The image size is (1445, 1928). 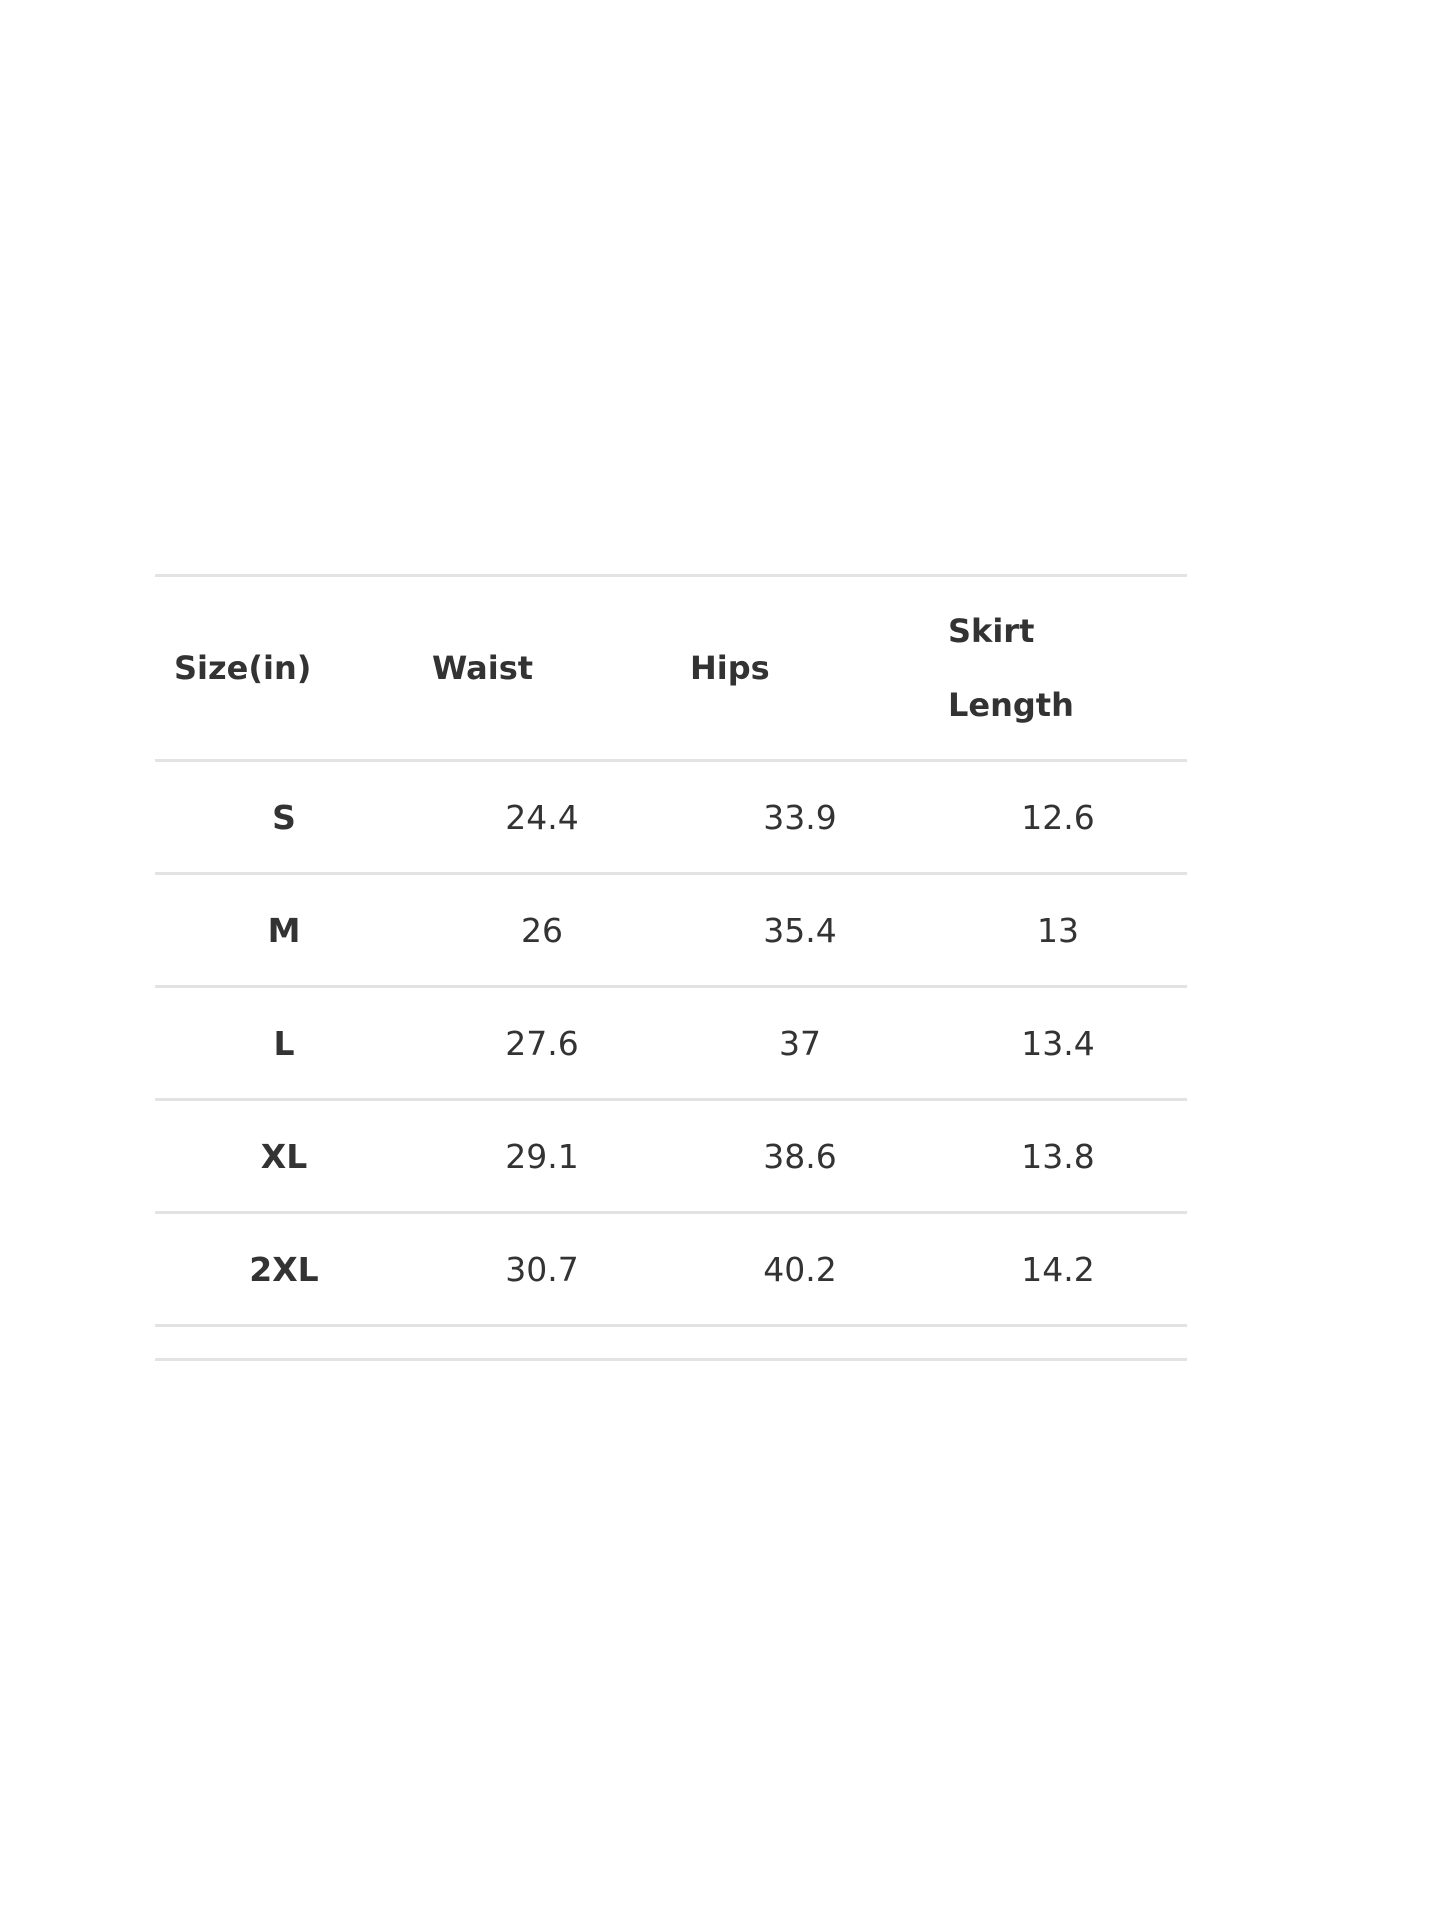 What do you see at coordinates (542, 817) in the screenshot?
I see `waist-cell: 24.4` at bounding box center [542, 817].